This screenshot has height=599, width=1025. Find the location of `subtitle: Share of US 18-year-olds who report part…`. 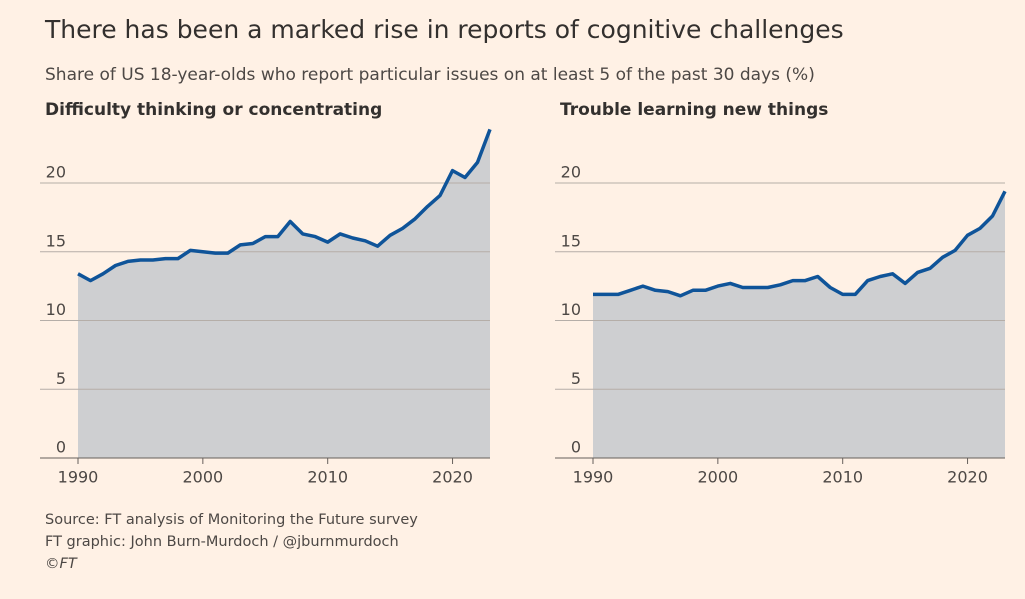

subtitle: Share of US 18-year-olds who report part… is located at coordinates (430, 75).